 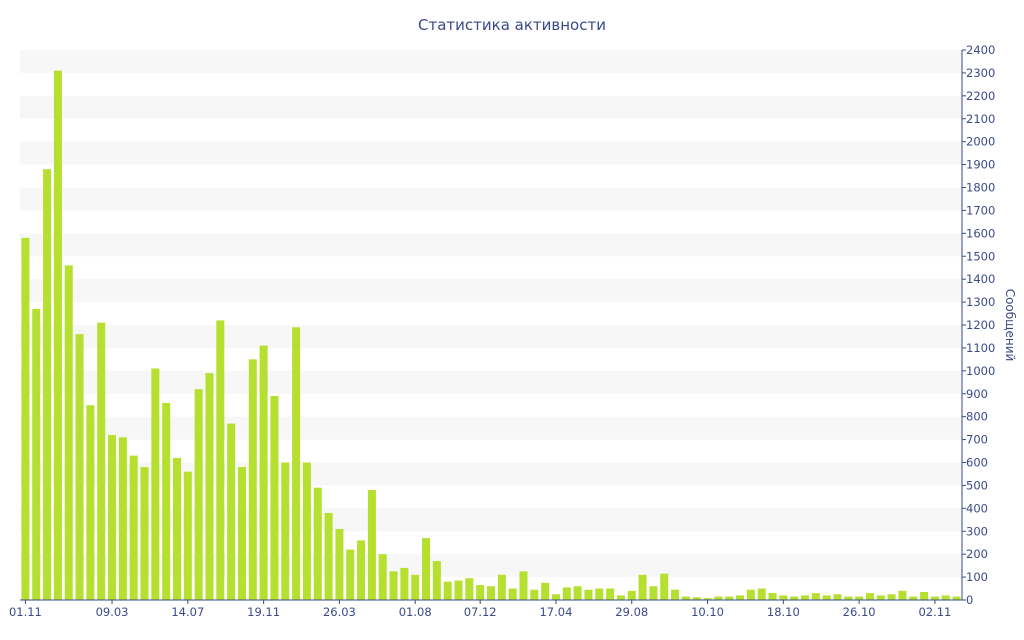 What do you see at coordinates (980, 142) in the screenshot?
I see `y-tick-label: 2000` at bounding box center [980, 142].